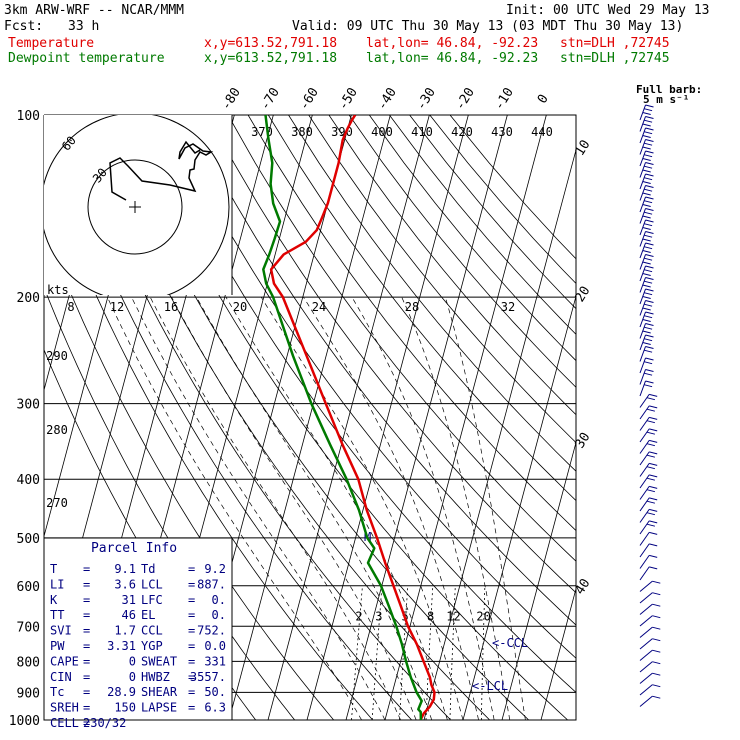 The width and height of the screenshot is (740, 740). I want to click on pressure-label-400: 400, so click(28, 480).